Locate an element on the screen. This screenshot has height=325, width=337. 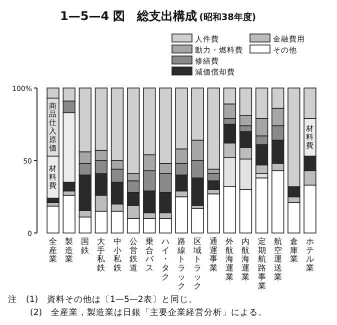
x-tick-label: 乗合バス is located at coordinates (149, 254).